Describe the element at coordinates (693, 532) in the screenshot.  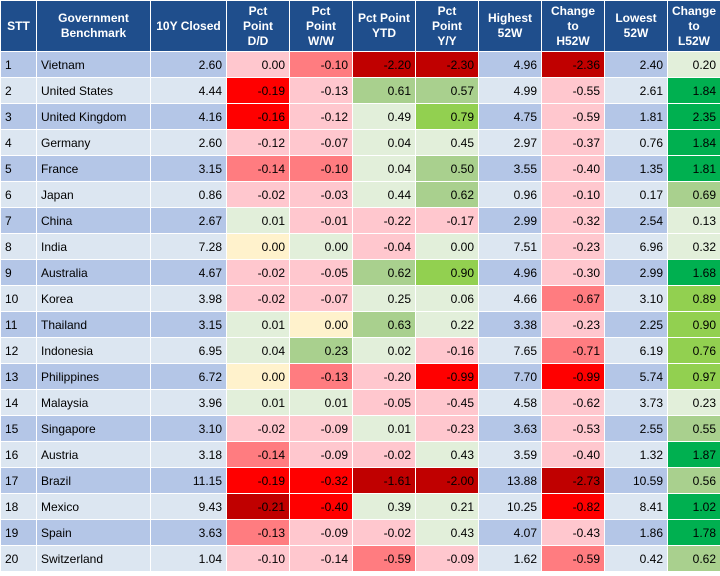
I see `cell-change-l52w: 1.78` at that location.